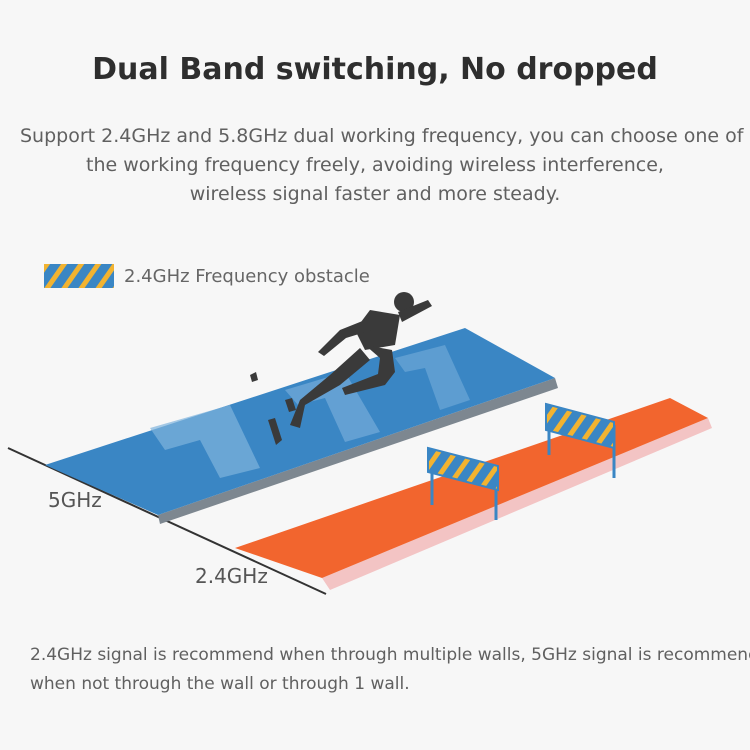  I want to click on band-5ghz-label: 5GHz, so click(75, 500).